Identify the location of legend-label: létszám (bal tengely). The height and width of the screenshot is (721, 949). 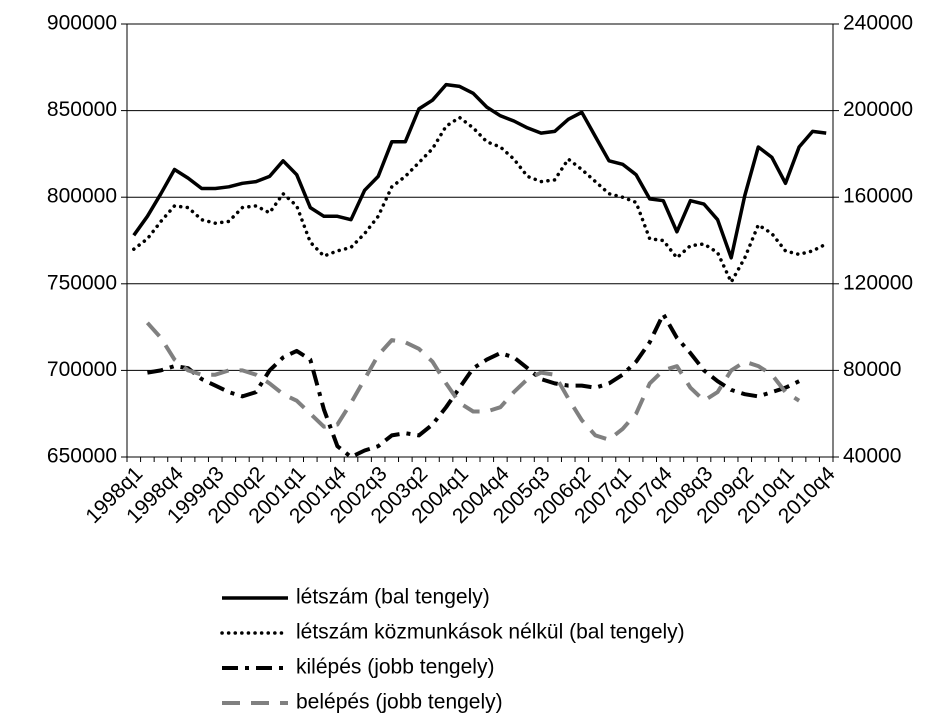
(393, 597).